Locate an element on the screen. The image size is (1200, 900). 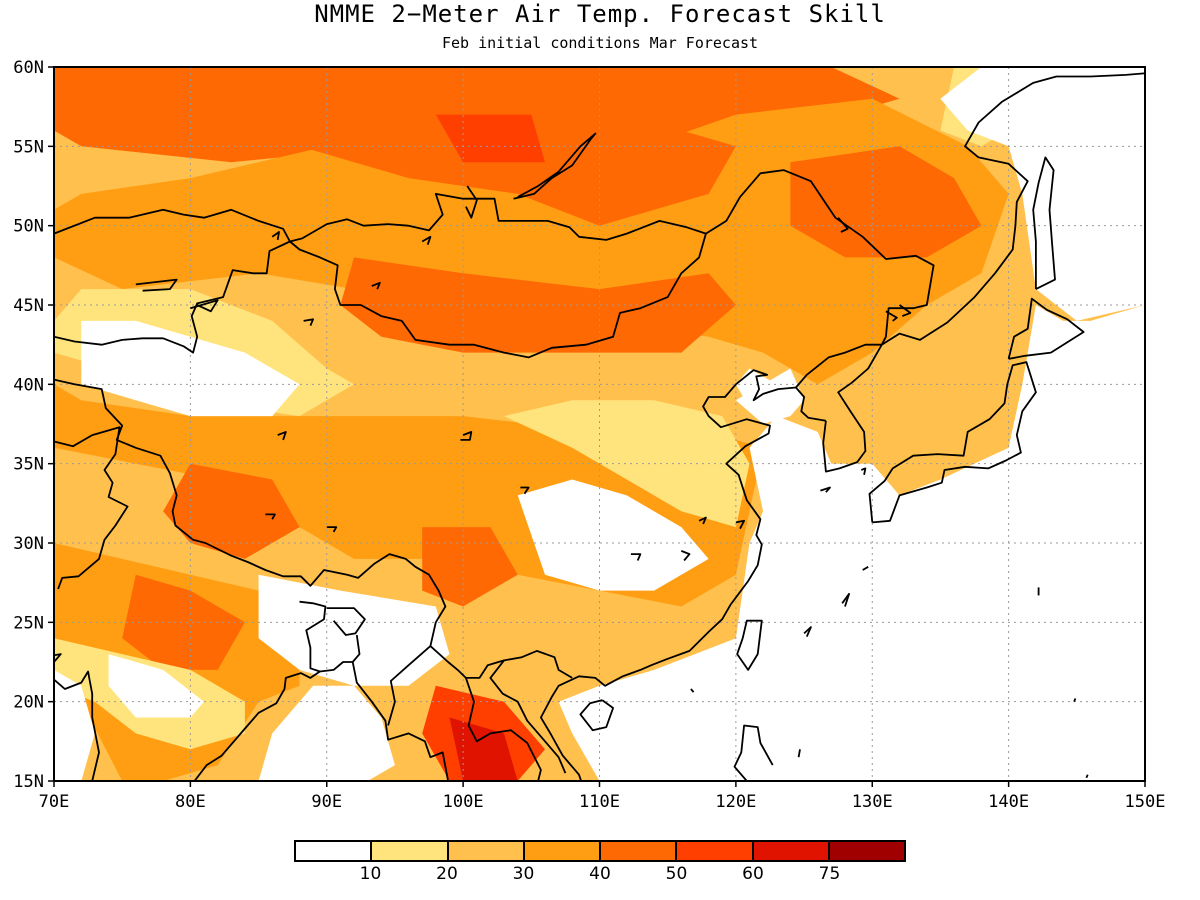
latitude-labels: 15N 20N 25N 30N 35N 40N 45N 50N 55N 60N is located at coordinates (28, 425).